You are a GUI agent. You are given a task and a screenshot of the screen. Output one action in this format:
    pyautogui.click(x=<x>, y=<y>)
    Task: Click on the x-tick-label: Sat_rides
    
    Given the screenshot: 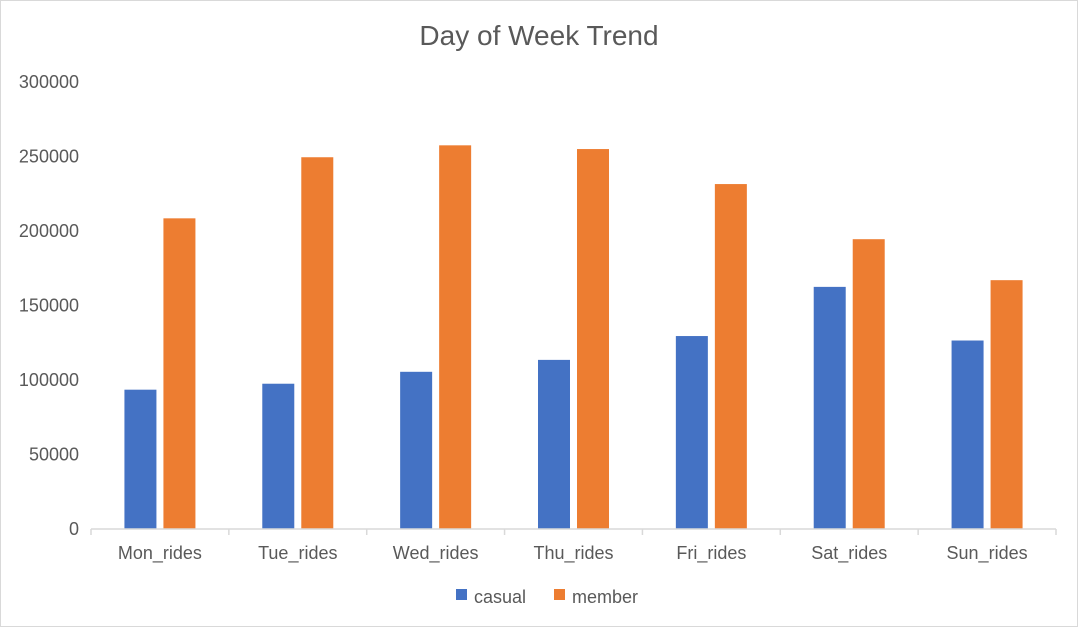 What is the action you would take?
    pyautogui.click(x=849, y=553)
    